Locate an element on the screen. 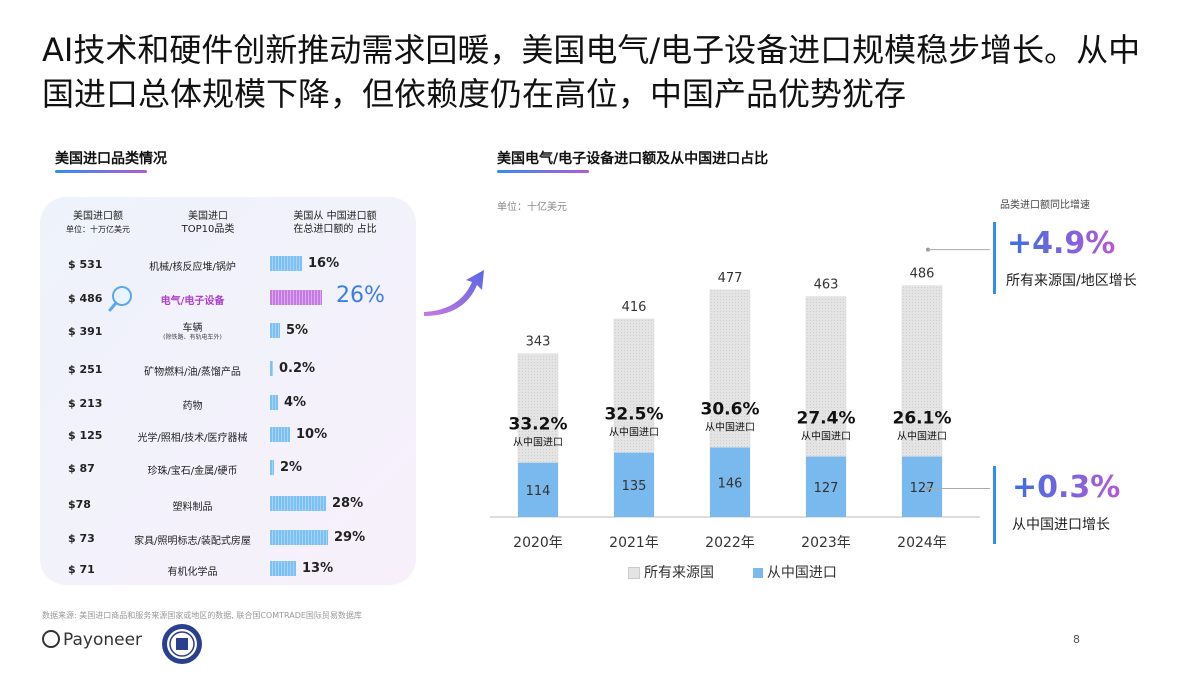 This screenshot has width=1200, height=675. x-tick-label: 2024年 is located at coordinates (922, 543).